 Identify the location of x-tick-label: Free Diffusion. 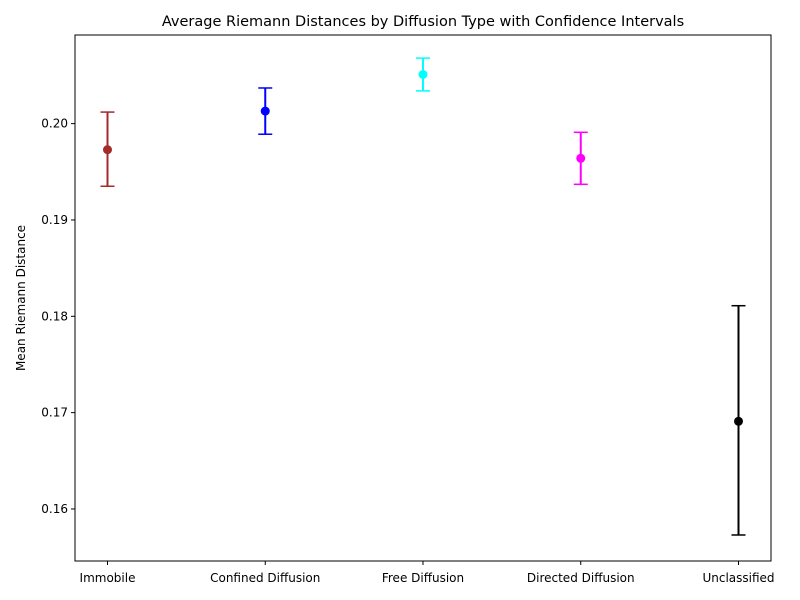
(423, 578).